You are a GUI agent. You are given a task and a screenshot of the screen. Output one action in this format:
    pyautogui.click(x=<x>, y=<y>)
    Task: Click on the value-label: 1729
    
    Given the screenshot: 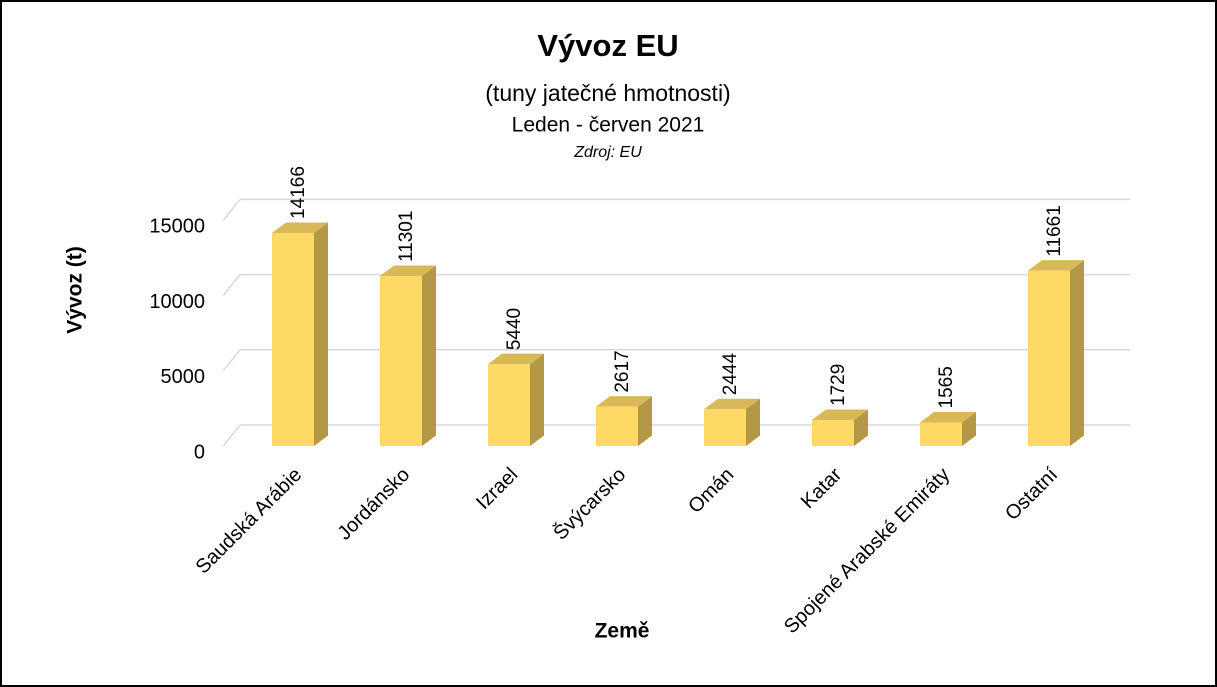 What is the action you would take?
    pyautogui.click(x=838, y=385)
    